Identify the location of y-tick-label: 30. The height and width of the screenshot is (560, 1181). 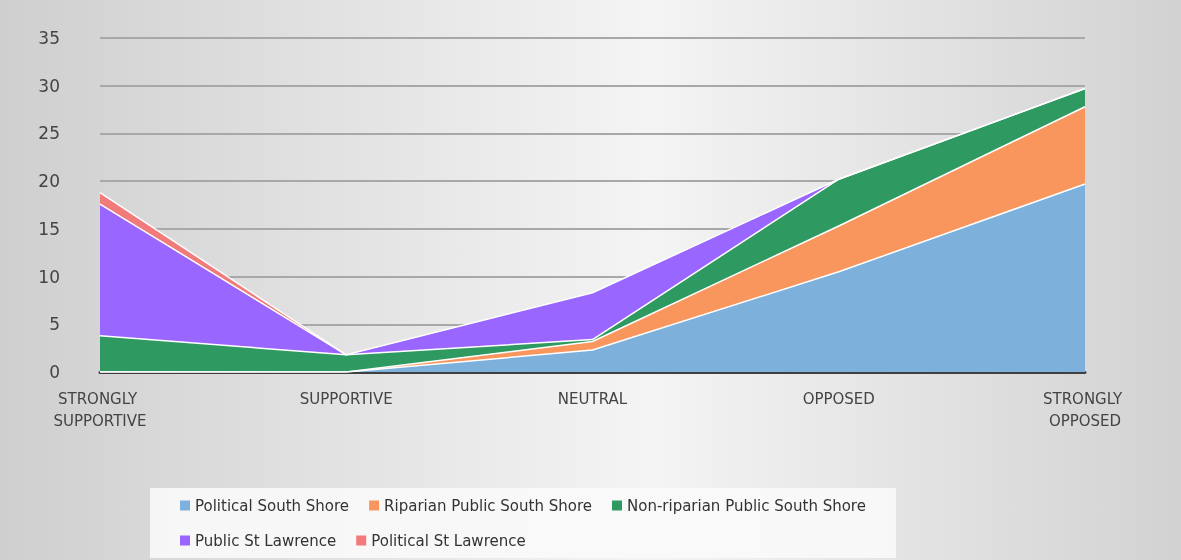
(49, 85).